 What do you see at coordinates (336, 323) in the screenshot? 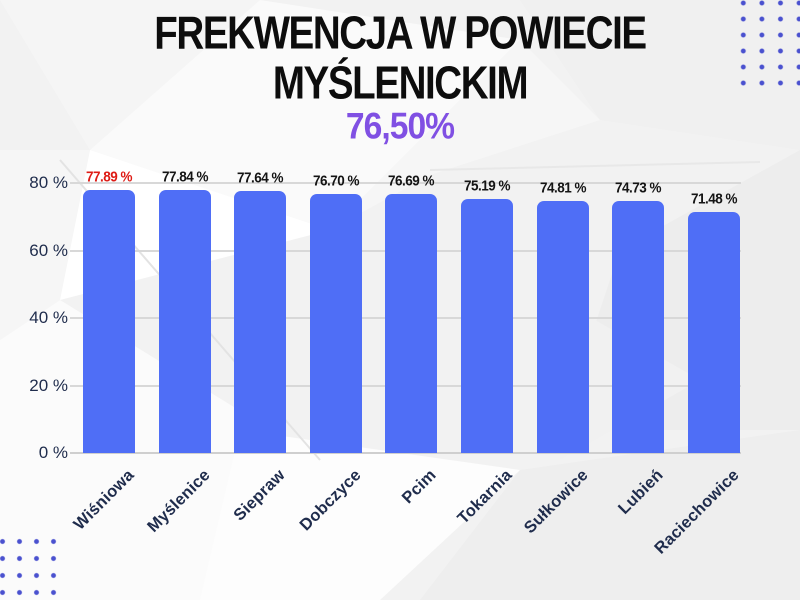
I see `bar-Dobczyce` at bounding box center [336, 323].